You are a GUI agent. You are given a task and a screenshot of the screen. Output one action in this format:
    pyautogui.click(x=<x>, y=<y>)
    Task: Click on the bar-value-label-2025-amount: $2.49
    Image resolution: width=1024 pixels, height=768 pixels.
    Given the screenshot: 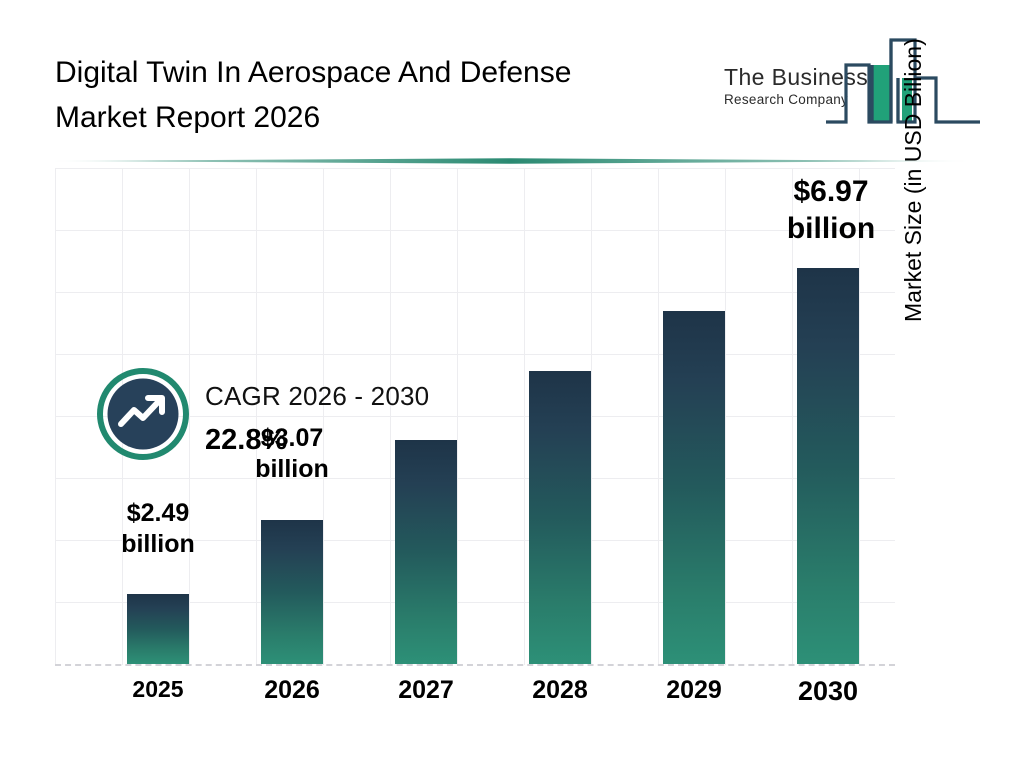 What is the action you would take?
    pyautogui.click(x=158, y=513)
    